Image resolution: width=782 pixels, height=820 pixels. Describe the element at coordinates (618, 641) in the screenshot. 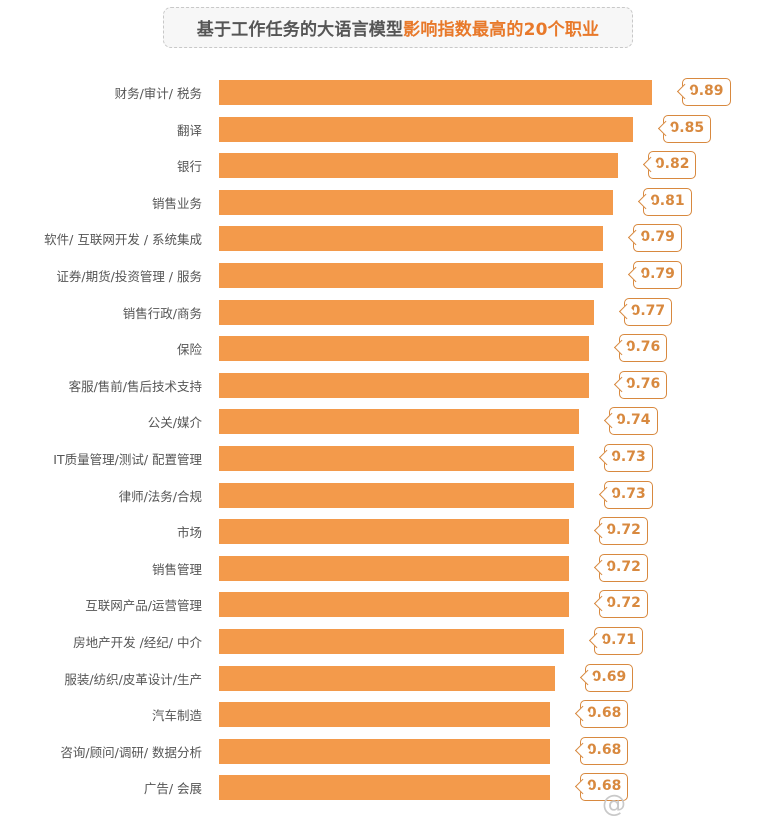

I see `value-callout: 0.71` at that location.